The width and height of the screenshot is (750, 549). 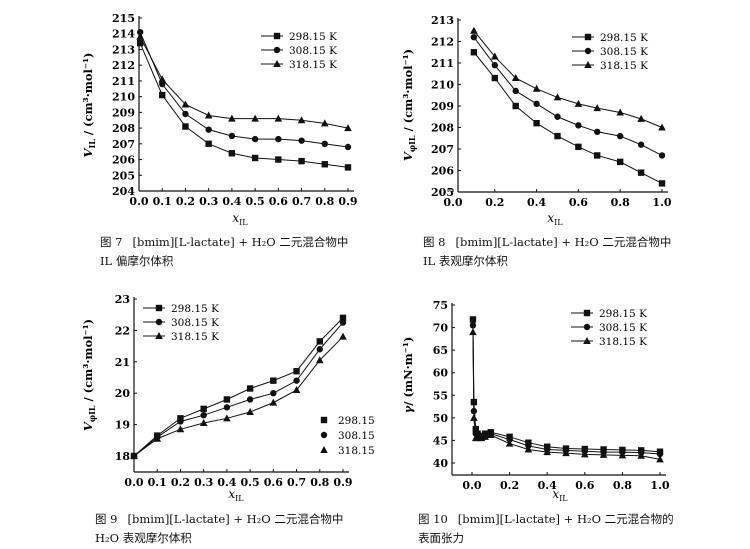 What do you see at coordinates (313, 65) in the screenshot?
I see `legend-label: 318.15 K` at bounding box center [313, 65].